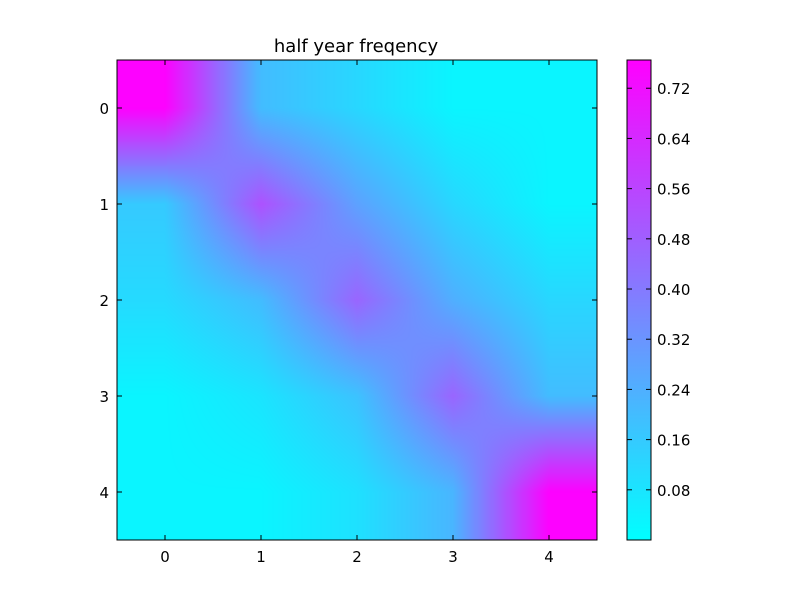 This screenshot has height=600, width=800. I want to click on colorbar-tick-label: 0.72, so click(673, 89).